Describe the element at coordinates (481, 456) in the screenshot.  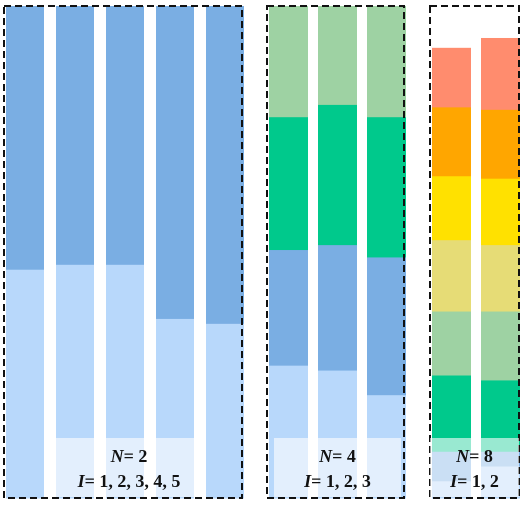
I see `caption-n-value: = 8` at that location.